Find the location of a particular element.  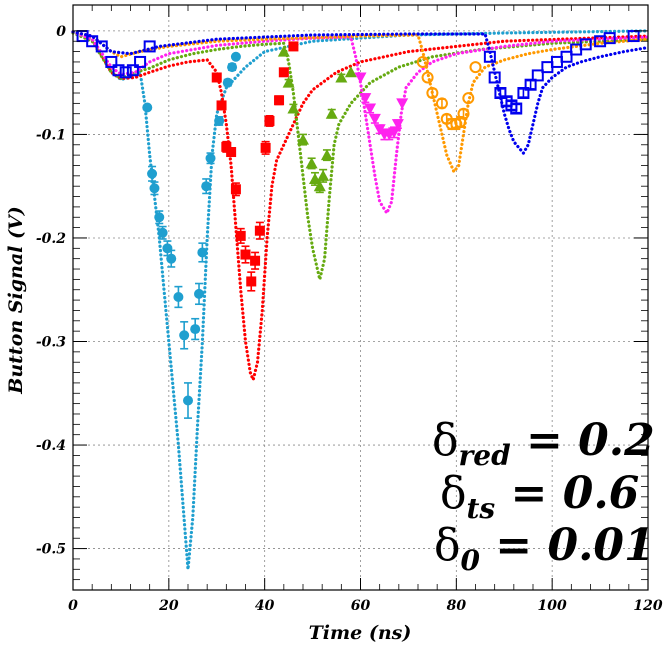

y-tick-label: -0.5 is located at coordinates (51, 550).